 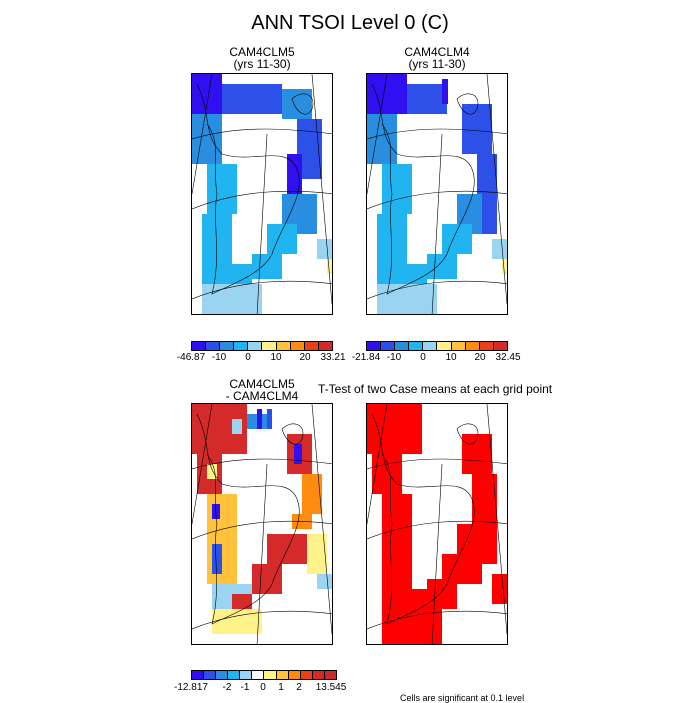 I want to click on colorbar-label: 33.21, so click(x=333, y=357).